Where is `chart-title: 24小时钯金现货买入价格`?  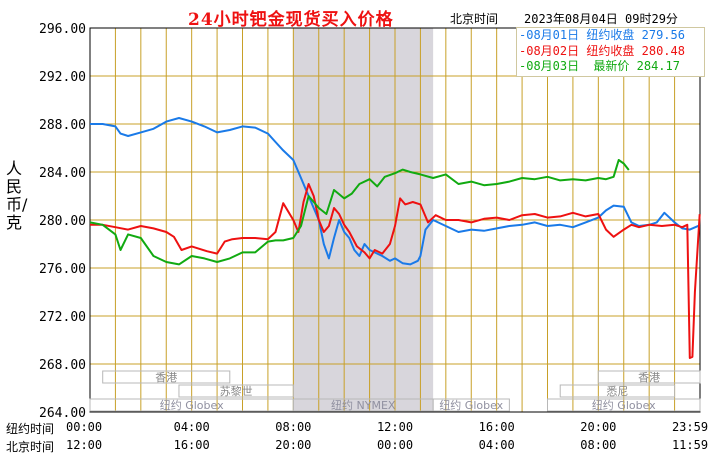
chart-title: 24小时钯金现货买入价格 is located at coordinates (291, 20).